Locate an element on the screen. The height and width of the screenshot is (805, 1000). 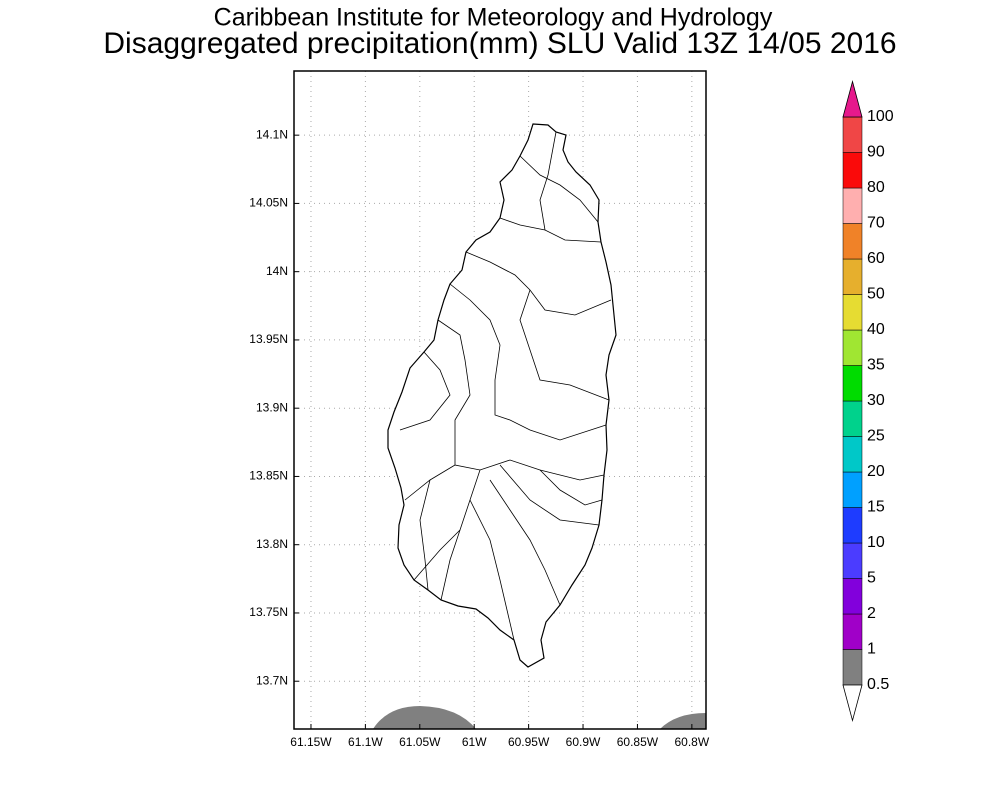
y-tick-label: 13.9N is located at coordinates (272, 407).